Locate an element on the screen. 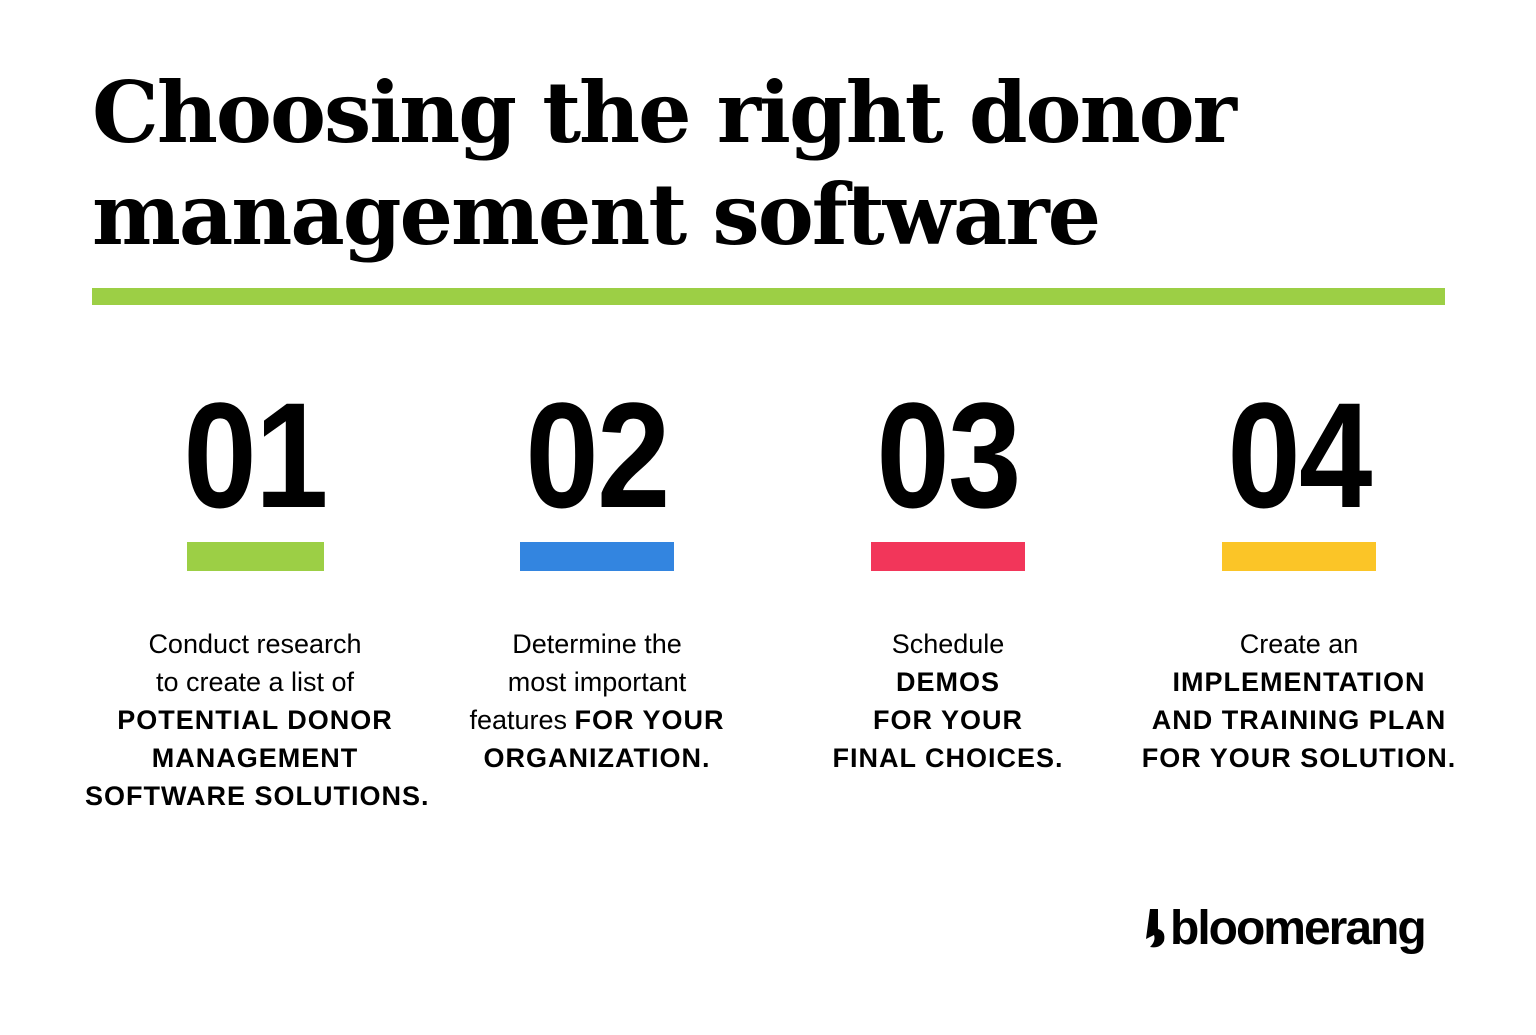 The width and height of the screenshot is (1536, 1035). title-line-1: Choosing the right donor is located at coordinates (664, 112).